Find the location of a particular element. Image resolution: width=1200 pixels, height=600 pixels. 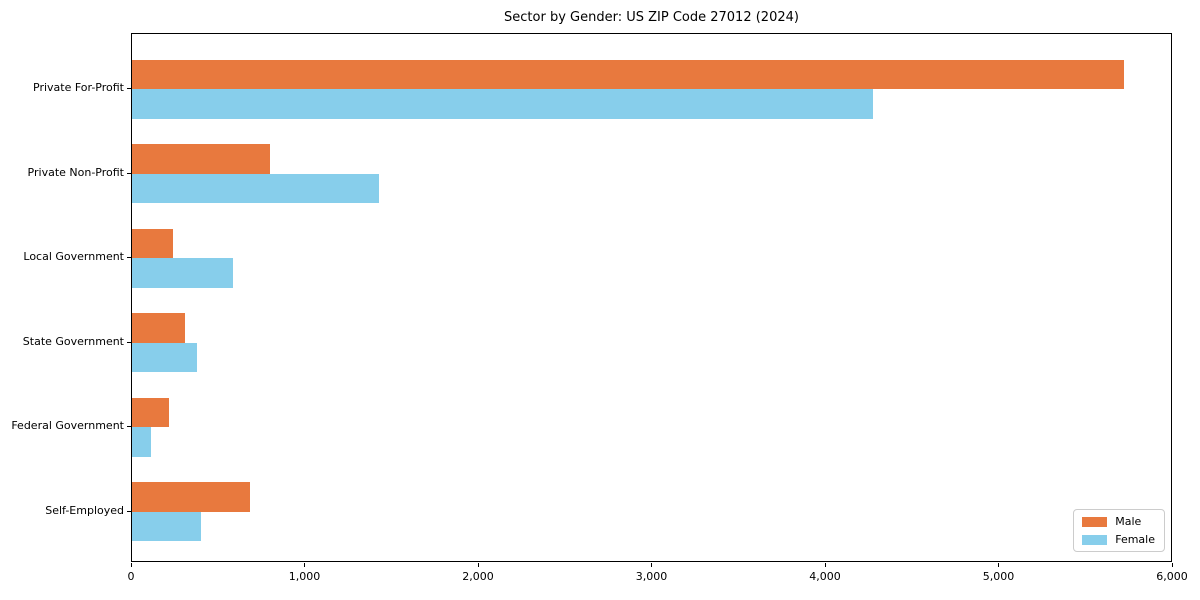

legend-label: Female is located at coordinates (1135, 539).